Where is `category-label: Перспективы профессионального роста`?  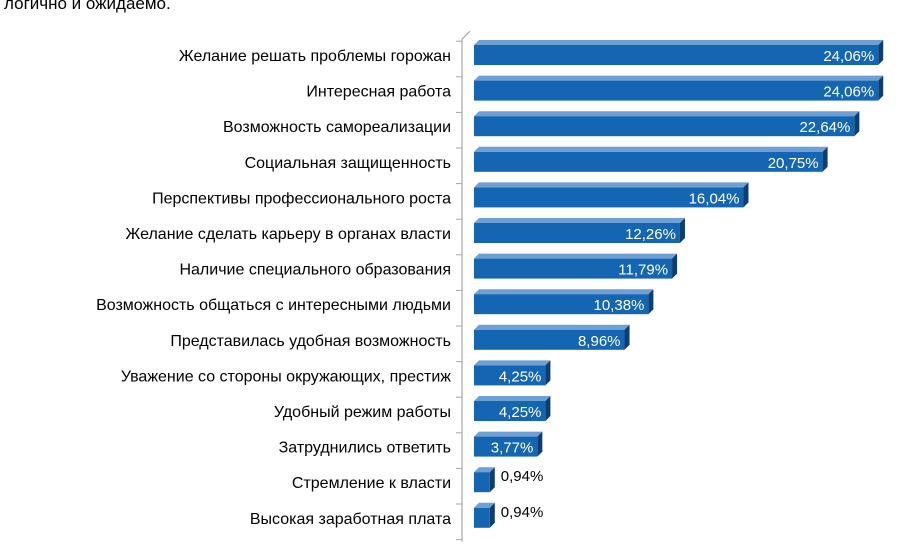 category-label: Перспективы профессионального роста is located at coordinates (301, 198).